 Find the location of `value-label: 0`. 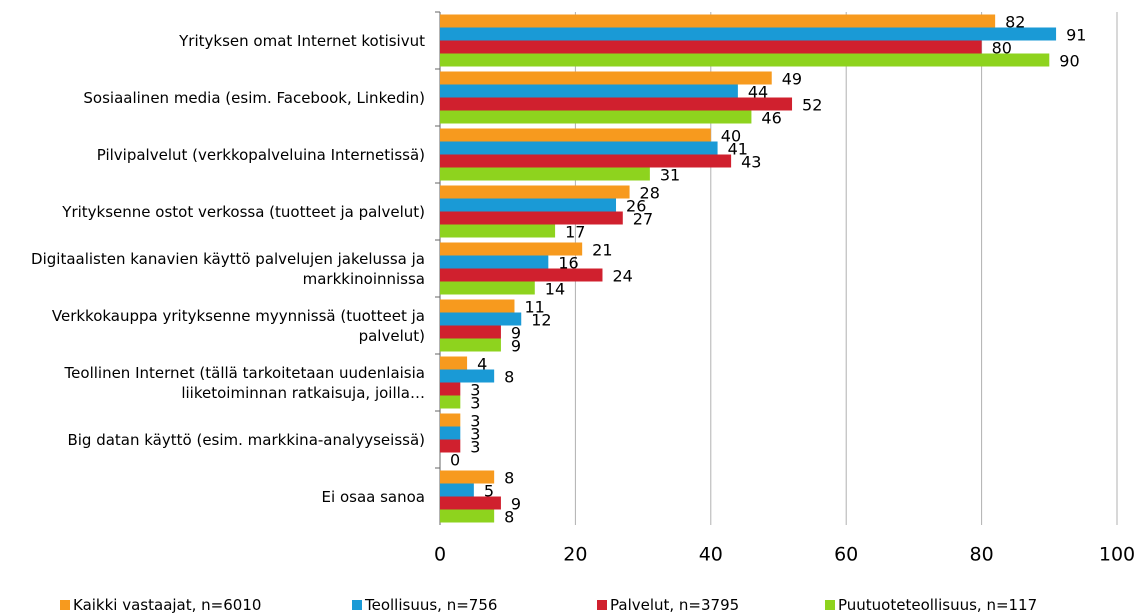

value-label: 0 is located at coordinates (455, 460).